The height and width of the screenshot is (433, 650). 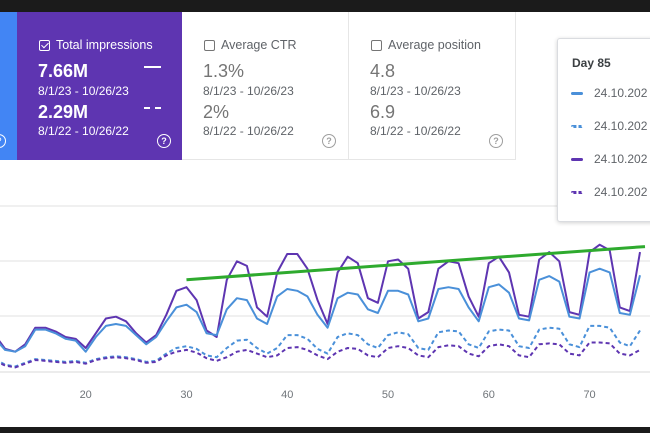 What do you see at coordinates (248, 131) in the screenshot?
I see `ctr-previous-range: 8/1/22 - 10/26/22` at bounding box center [248, 131].